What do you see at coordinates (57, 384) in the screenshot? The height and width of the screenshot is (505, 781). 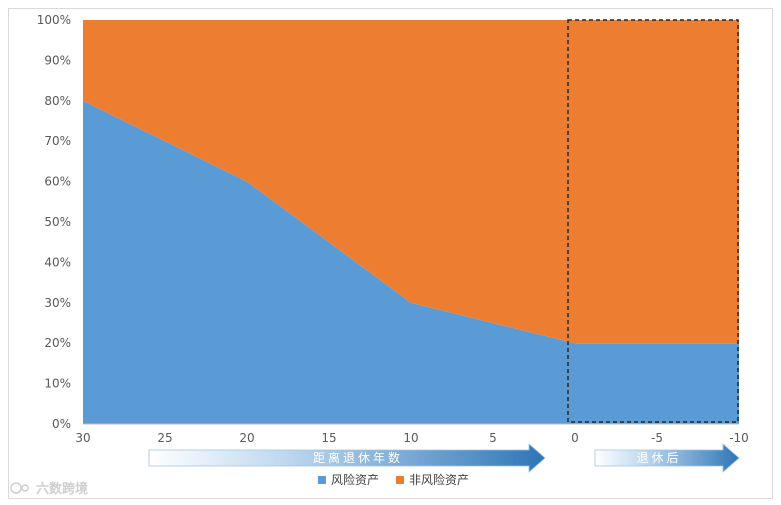 I see `y-tick-label: 10%` at bounding box center [57, 384].